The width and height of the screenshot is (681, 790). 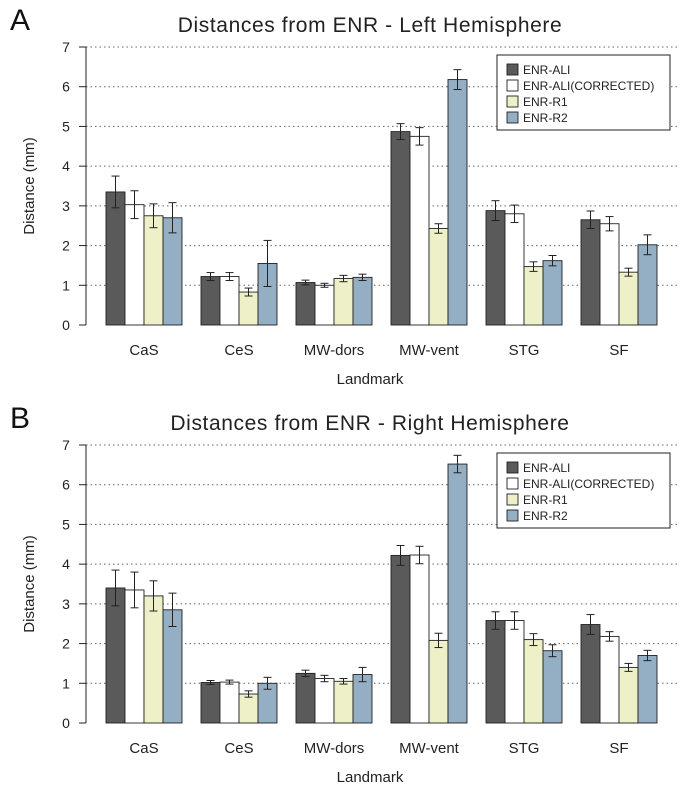 What do you see at coordinates (20, 20) in the screenshot?
I see `panel-label: A` at bounding box center [20, 20].